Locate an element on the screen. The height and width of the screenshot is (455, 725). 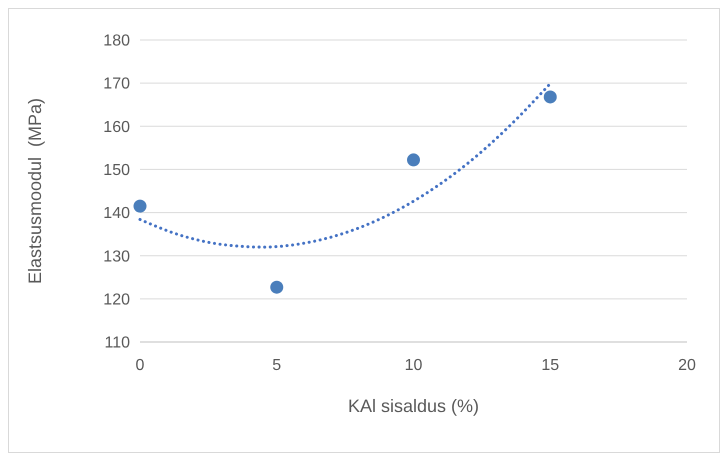
y-axis-title: Elastsusmoodul (MPa) is located at coordinates (35, 191).